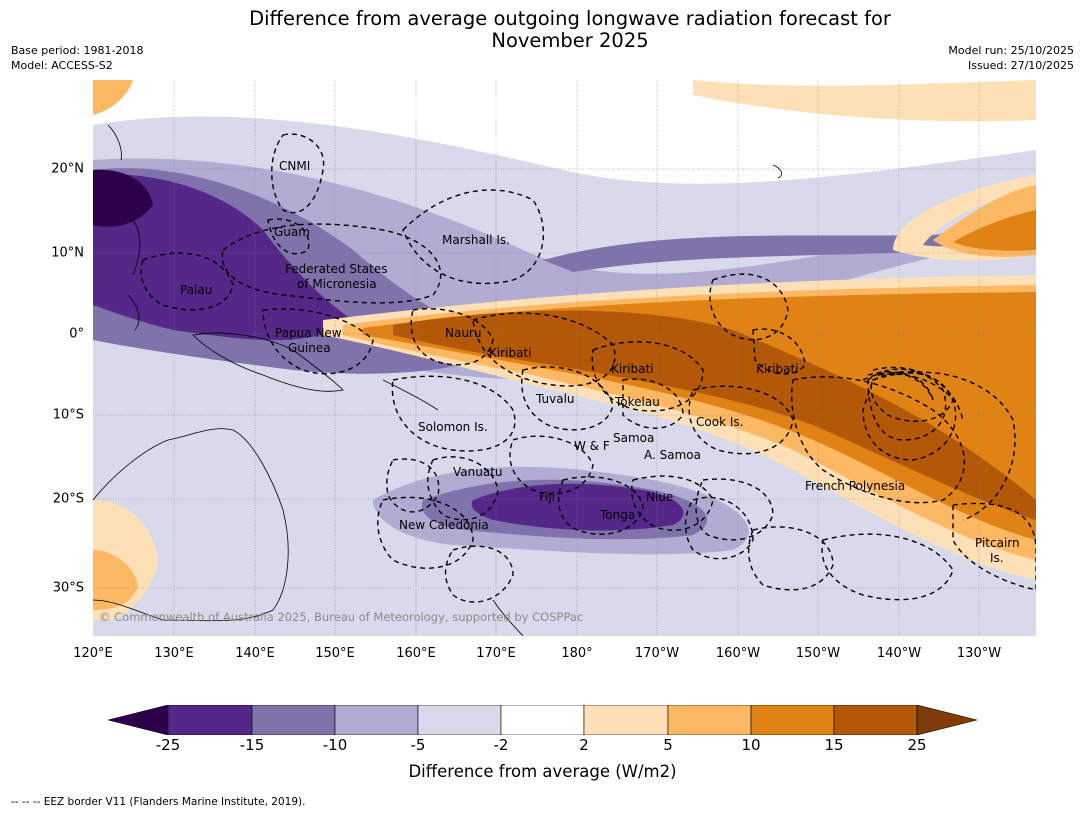 Image resolution: width=1085 pixels, height=816 pixels. Describe the element at coordinates (62, 65) in the screenshot. I see `model-name: Model: ACCESS-S2` at that location.